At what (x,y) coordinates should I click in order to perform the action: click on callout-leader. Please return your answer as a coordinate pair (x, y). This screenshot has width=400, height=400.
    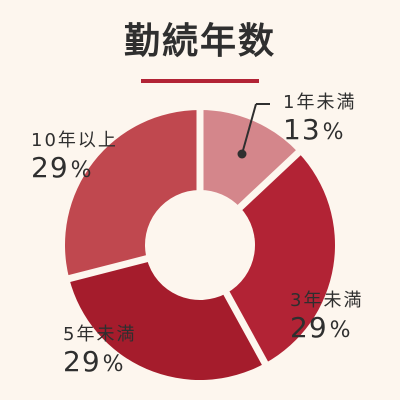
    Looking at the image, I should click on (253, 131).